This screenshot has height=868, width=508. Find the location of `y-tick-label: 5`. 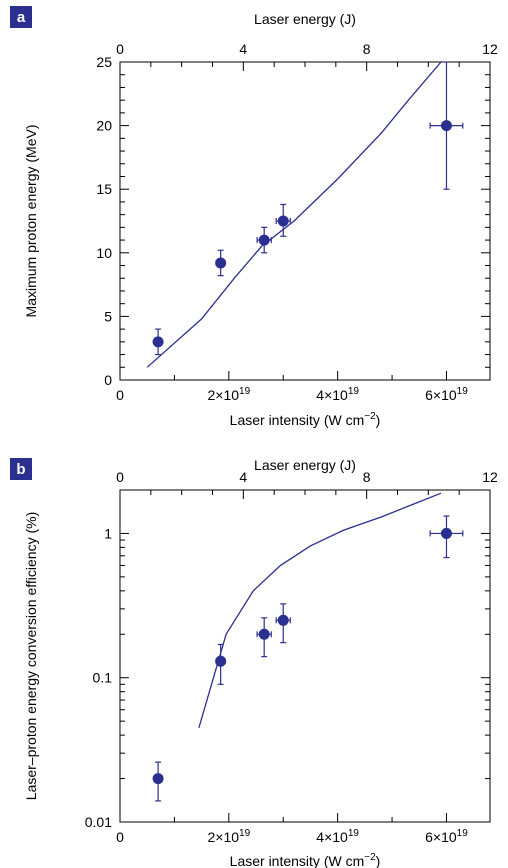

y-tick-label: 5 is located at coordinates (108, 316).